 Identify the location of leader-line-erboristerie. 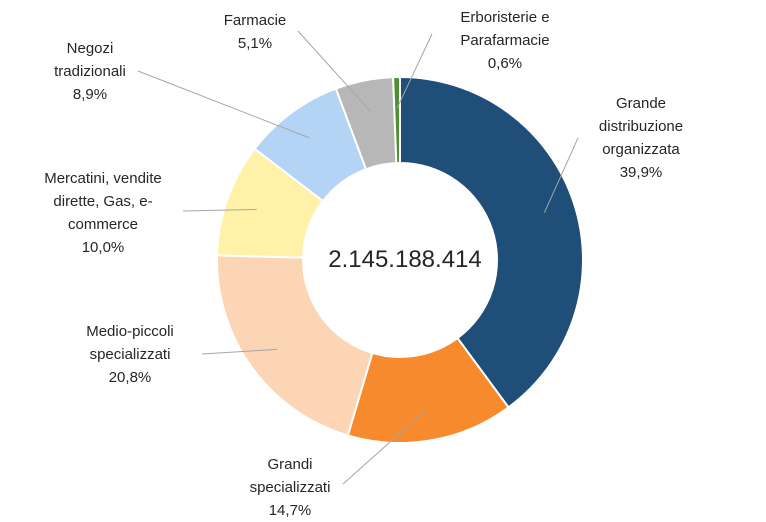
(414, 71).